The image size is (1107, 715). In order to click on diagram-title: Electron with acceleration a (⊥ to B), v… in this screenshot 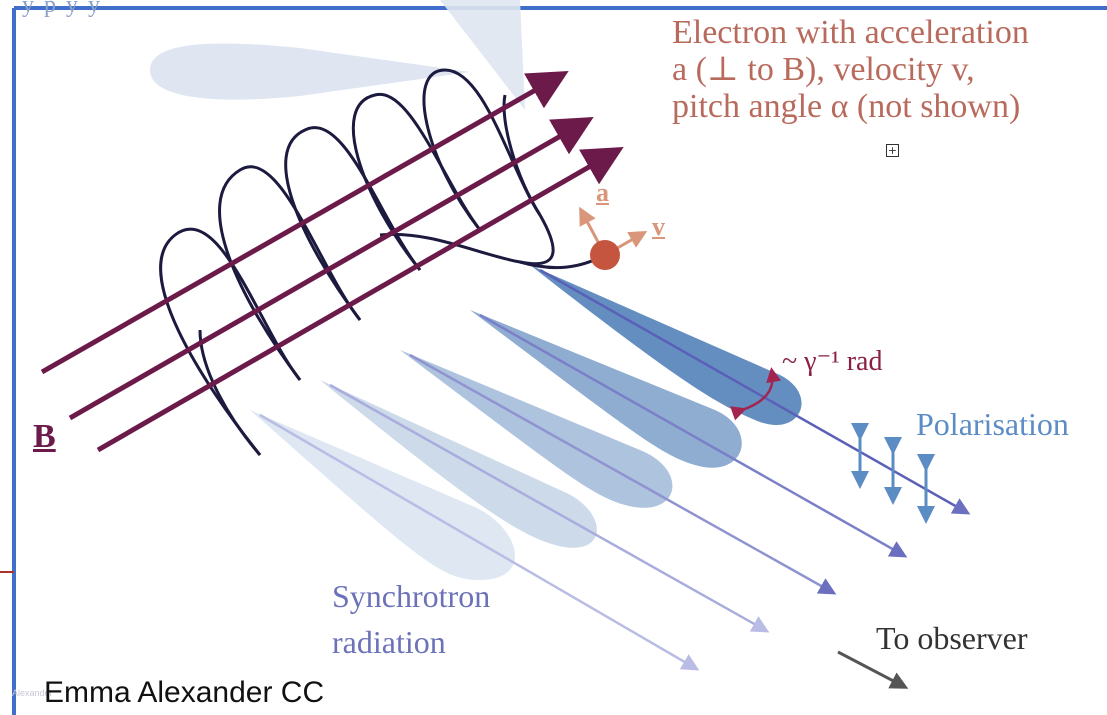, I will do `click(850, 69)`.